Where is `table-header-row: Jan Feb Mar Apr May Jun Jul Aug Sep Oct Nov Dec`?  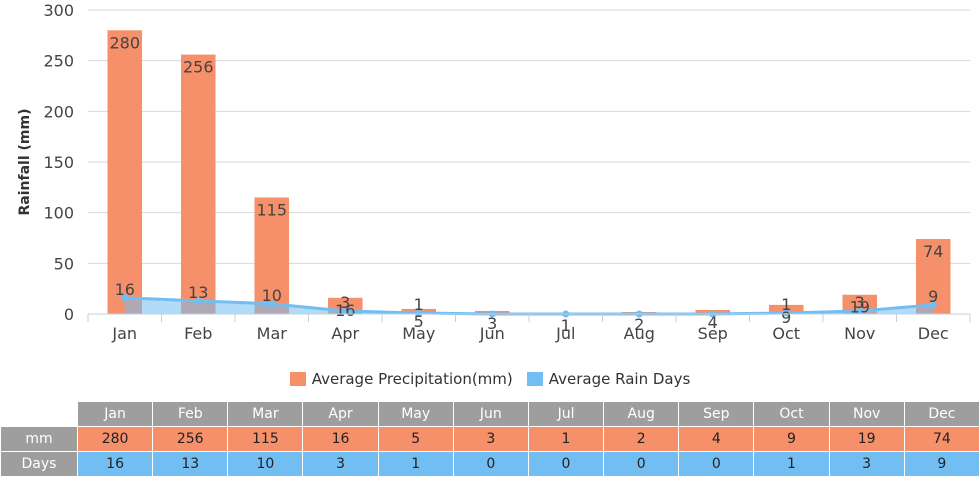 table-header-row: Jan Feb Mar Apr May Jun Jul Aug Sep Oct Nov Dec is located at coordinates (490, 414).